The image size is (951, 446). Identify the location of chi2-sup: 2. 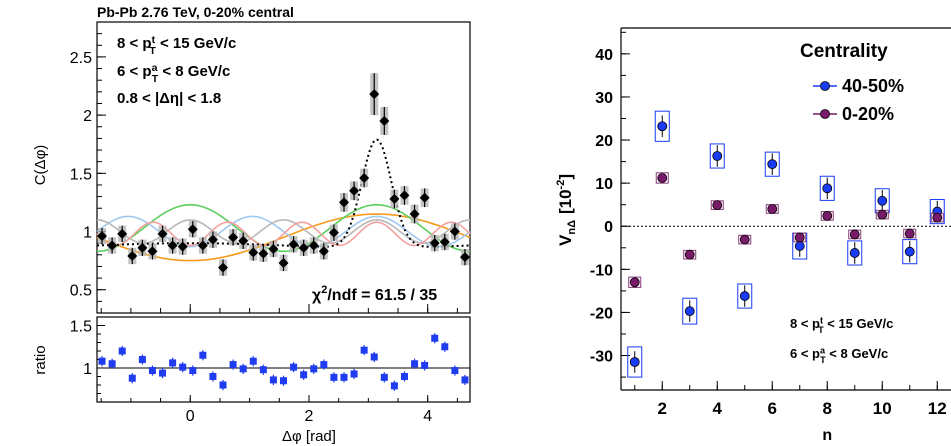
(324, 290).